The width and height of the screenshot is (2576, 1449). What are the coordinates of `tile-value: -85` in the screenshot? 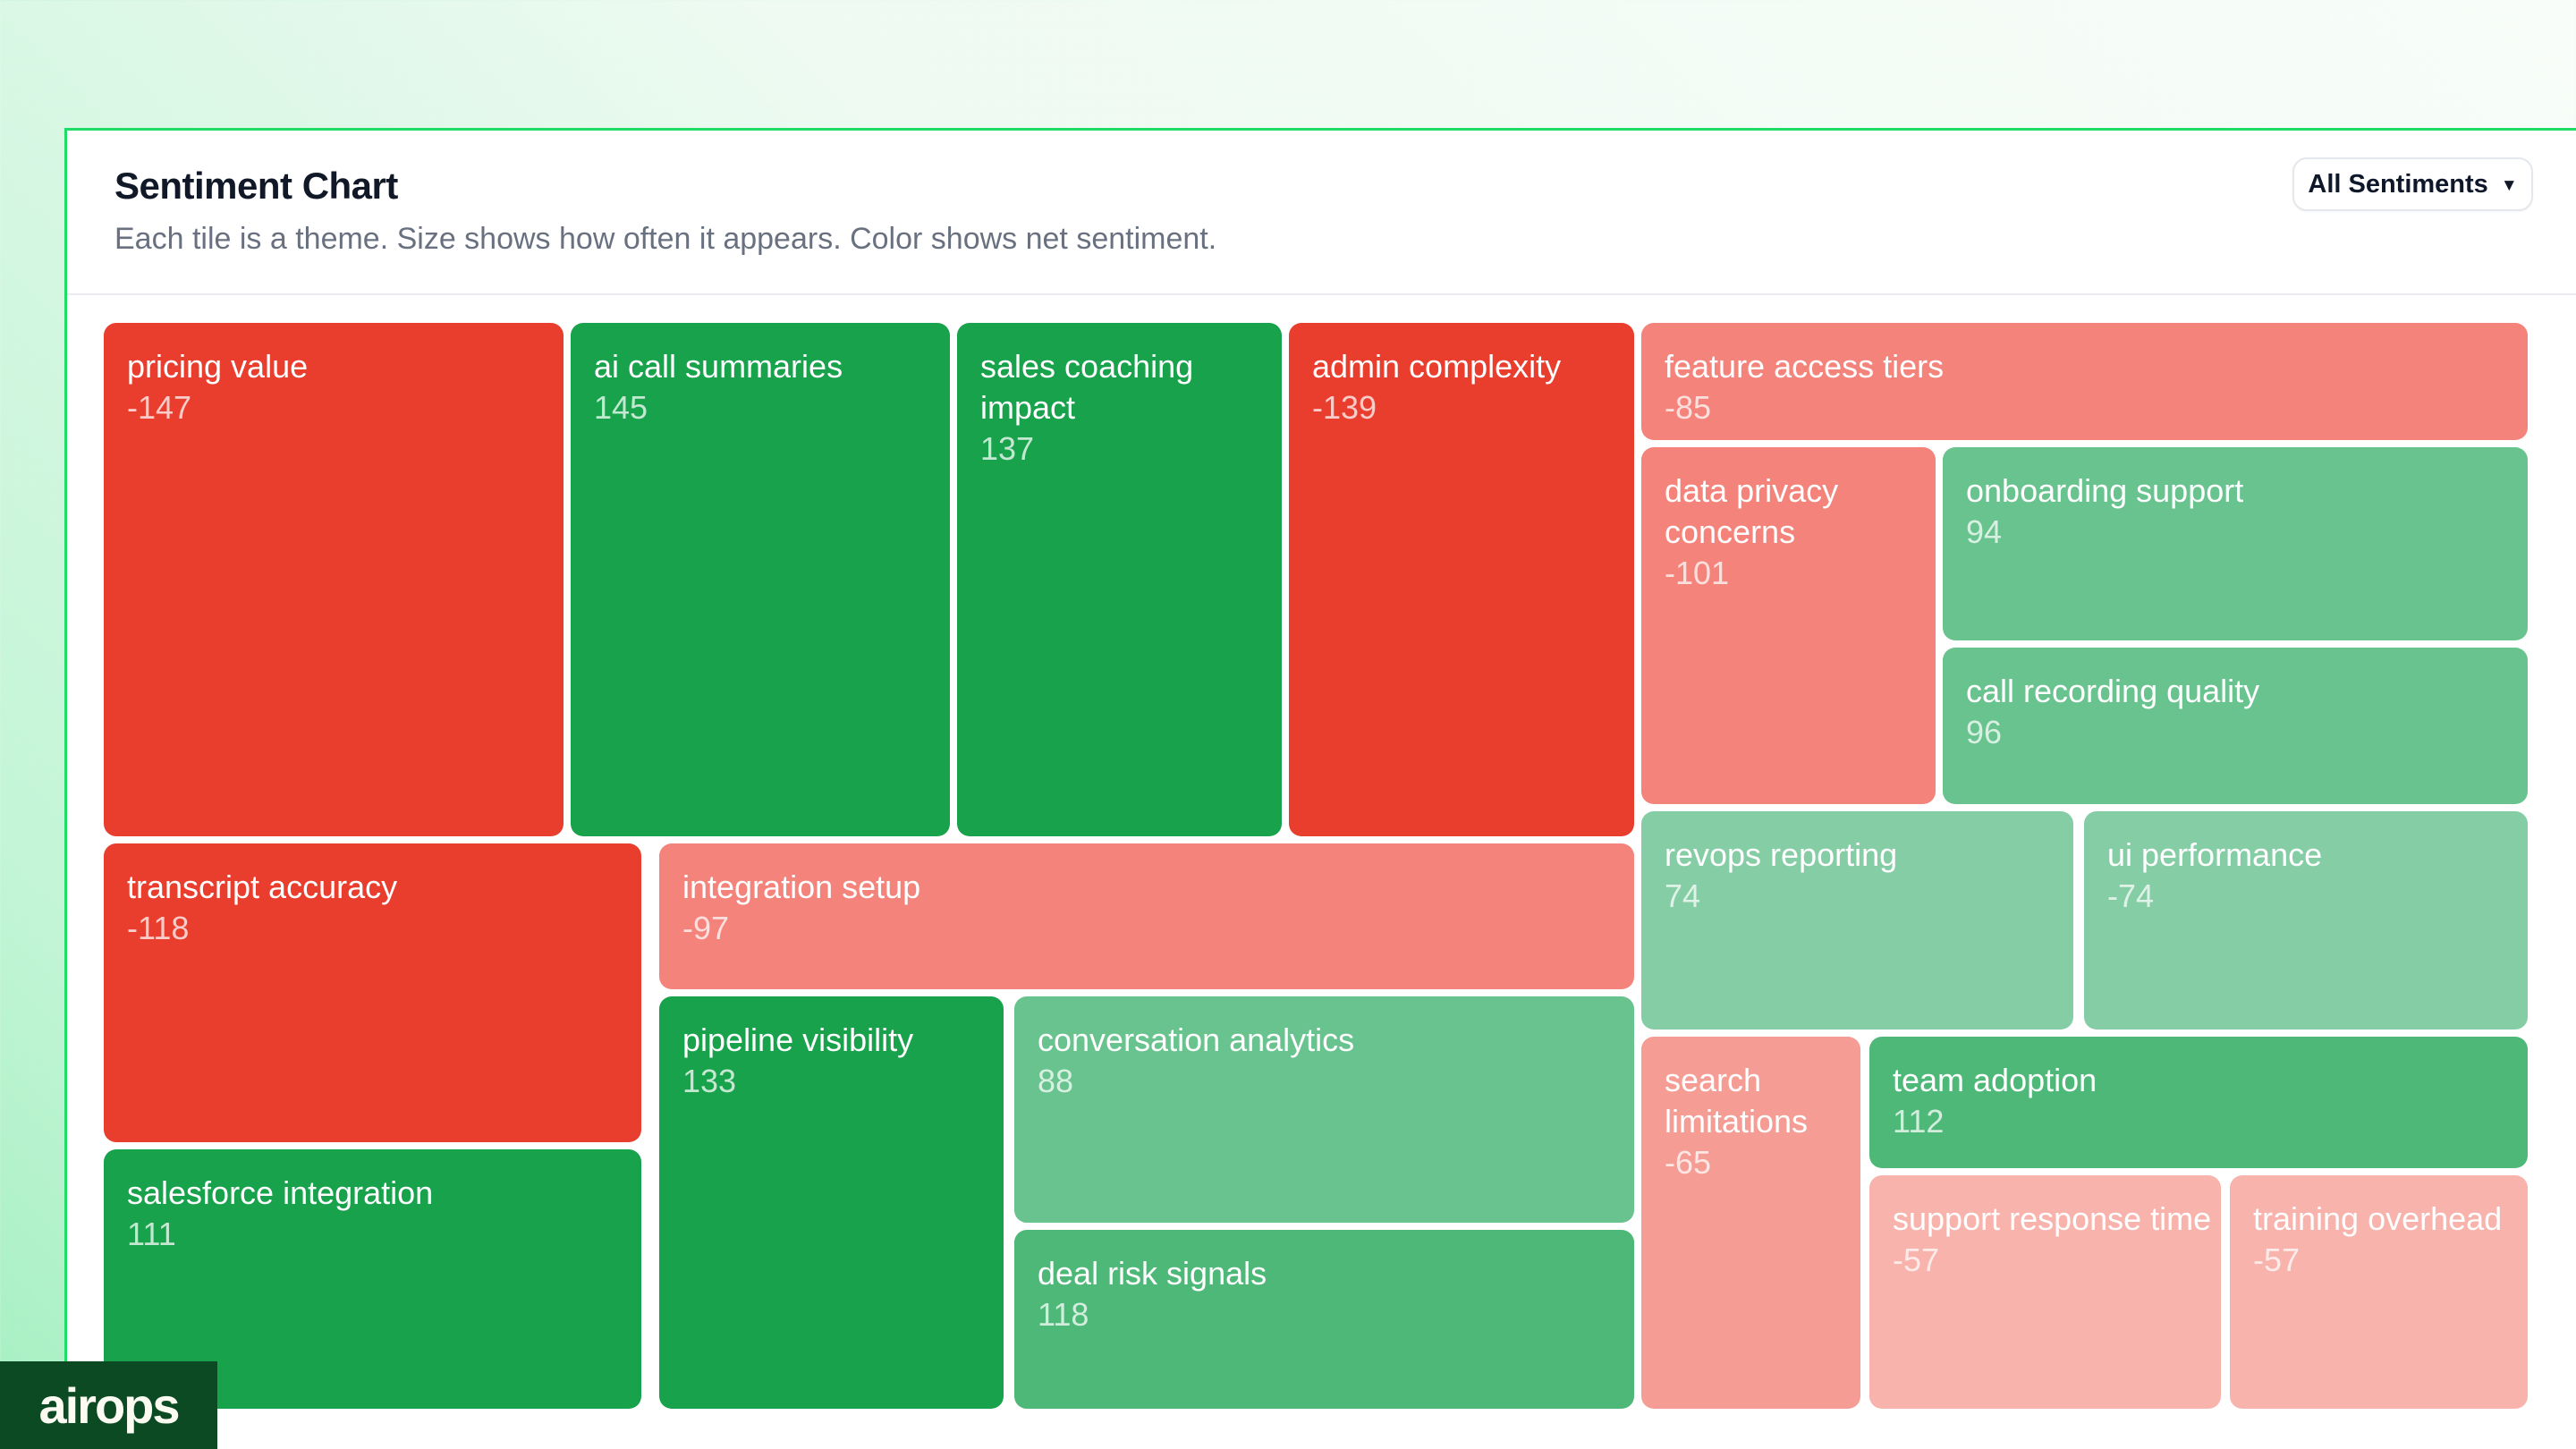 It's located at (1688, 408).